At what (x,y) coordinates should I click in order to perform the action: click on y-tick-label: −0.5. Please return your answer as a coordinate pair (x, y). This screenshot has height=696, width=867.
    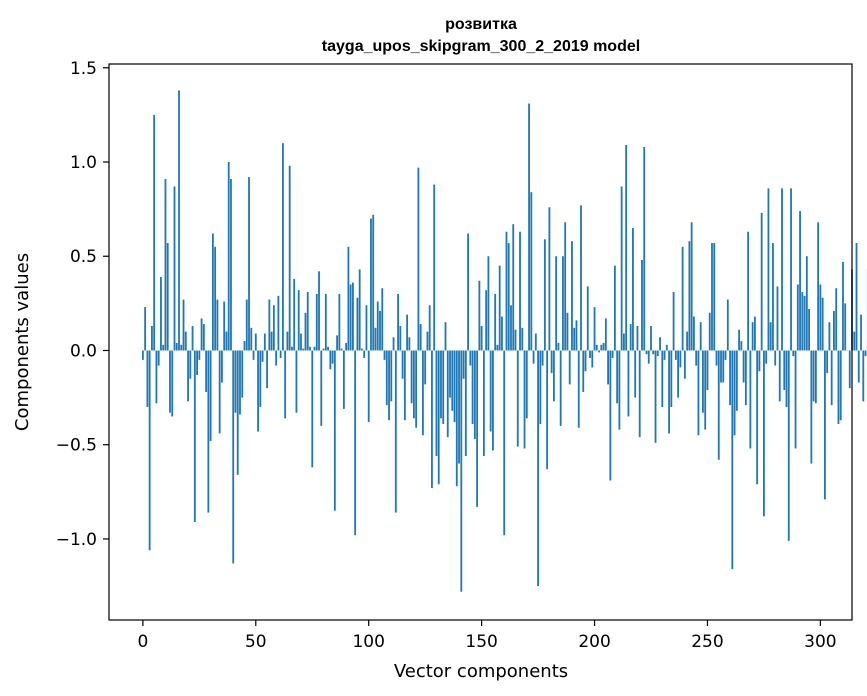
    Looking at the image, I should click on (76, 446).